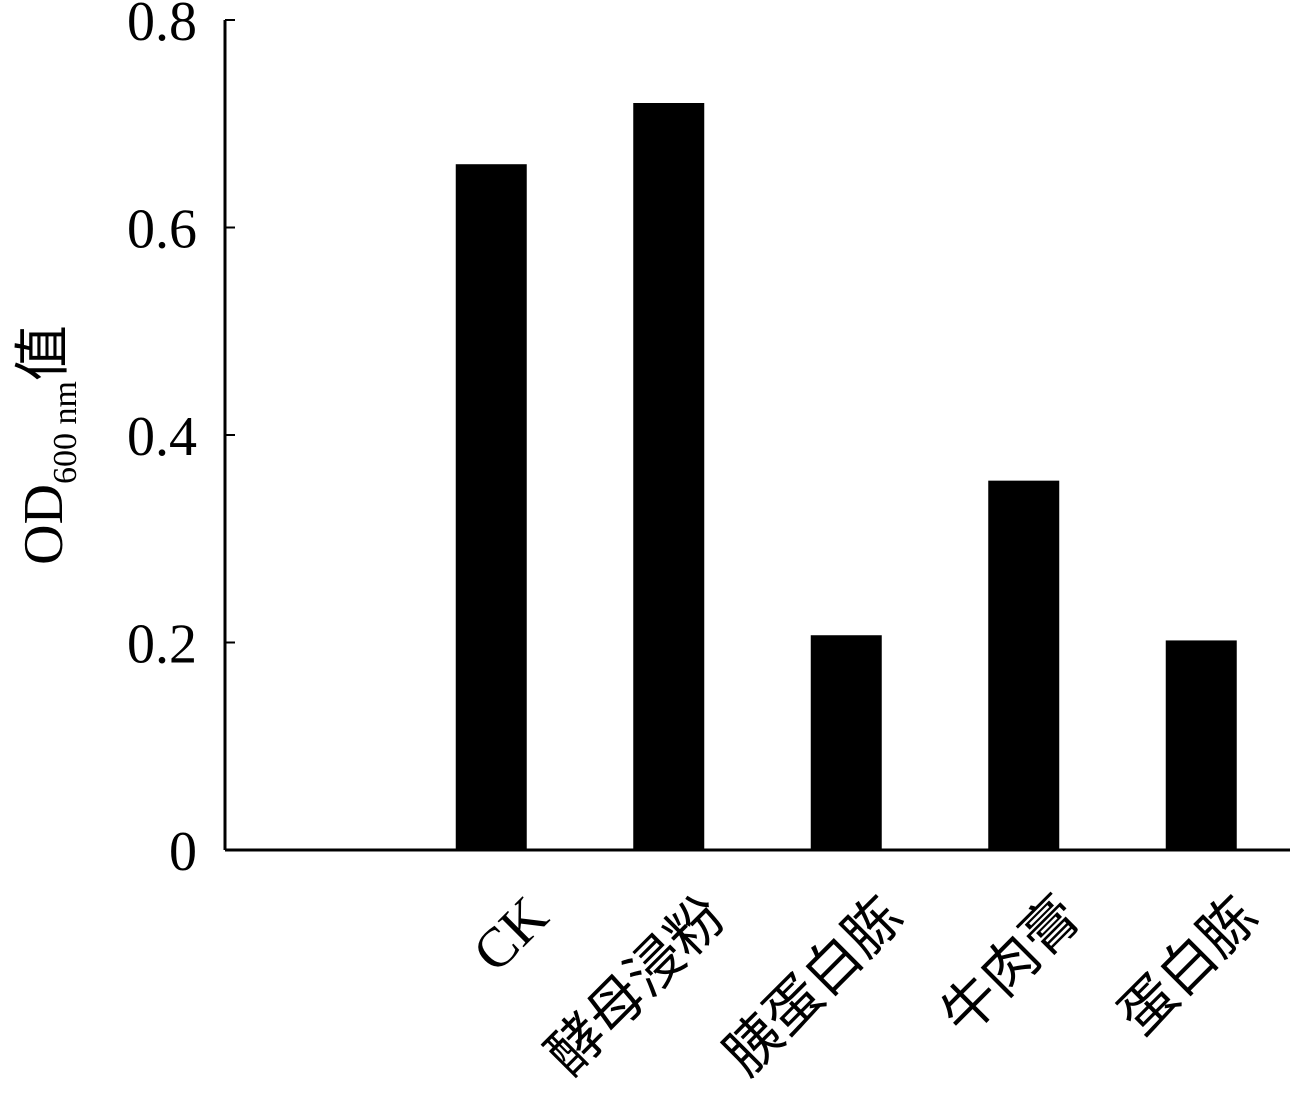 This screenshot has width=1298, height=1104. Describe the element at coordinates (162, 26) in the screenshot. I see `y-tick-label: 0.8` at that location.